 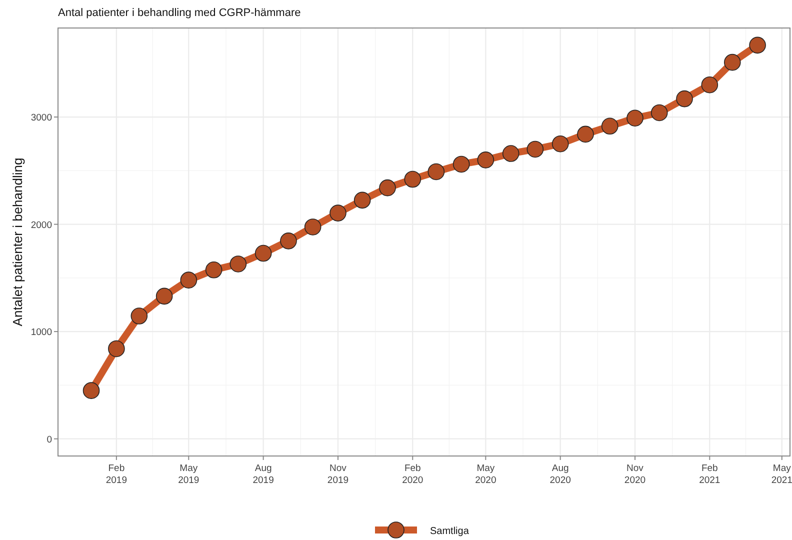 What do you see at coordinates (413, 474) in the screenshot?
I see `x-tick-label: Feb 2020` at bounding box center [413, 474].